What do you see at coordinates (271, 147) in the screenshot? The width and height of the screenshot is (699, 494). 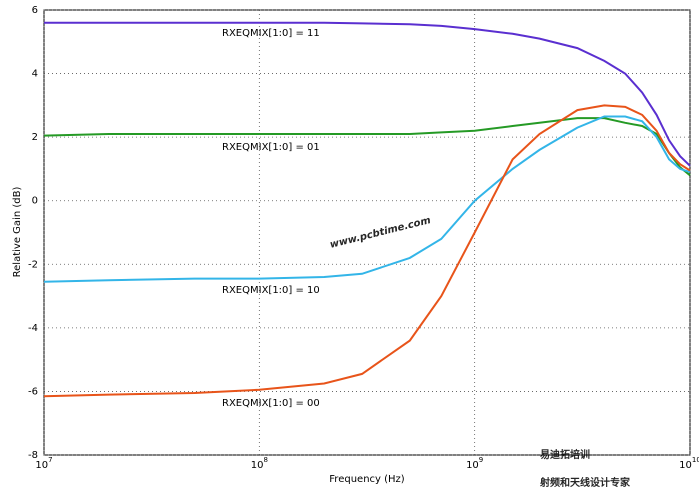 I see `series-label: RXEQMIX[1:0] = 01` at bounding box center [271, 147].